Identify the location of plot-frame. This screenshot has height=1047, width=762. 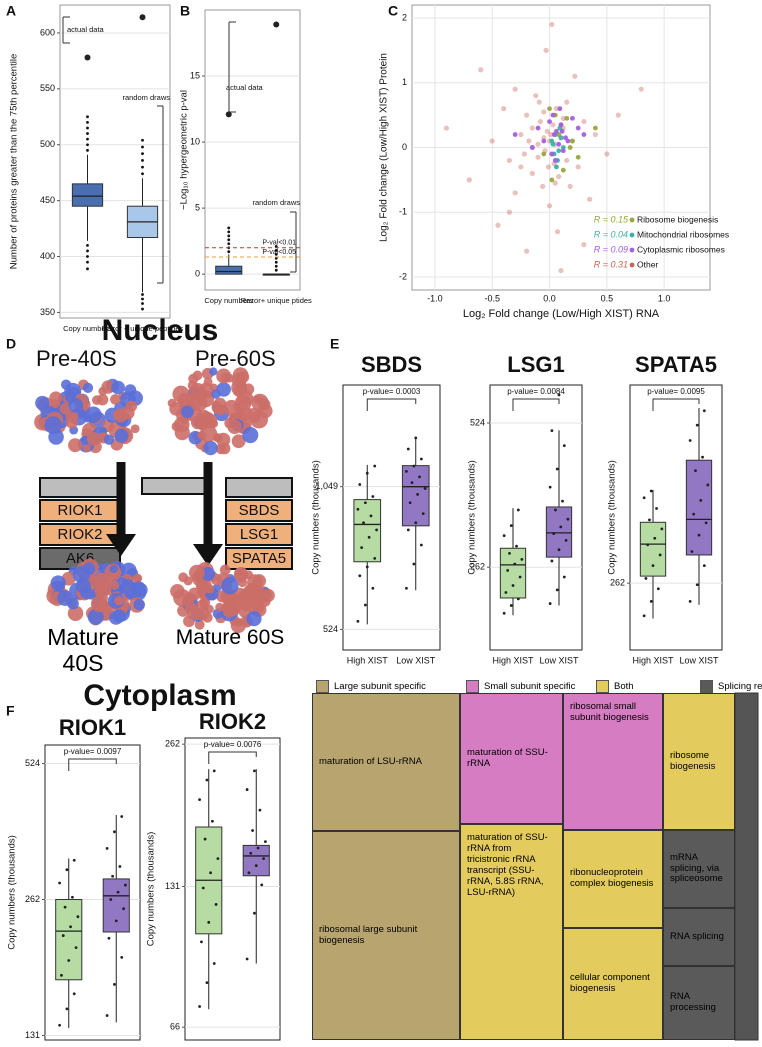
(115, 161).